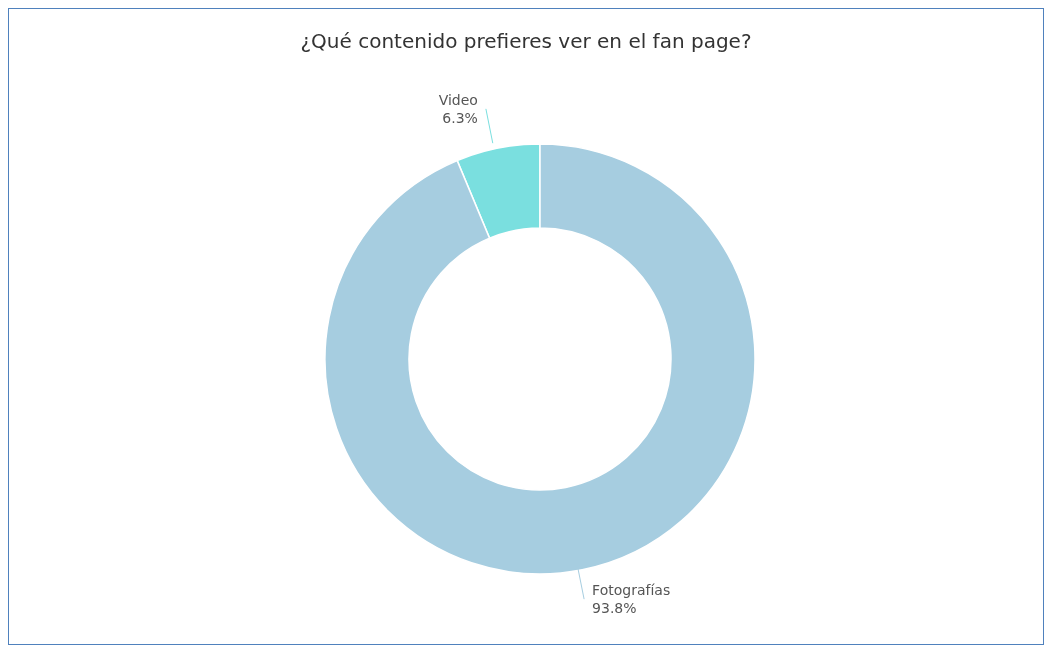 Image resolution: width=1052 pixels, height=653 pixels. Describe the element at coordinates (614, 608) in the screenshot. I see `data-label: 93.8%` at that location.